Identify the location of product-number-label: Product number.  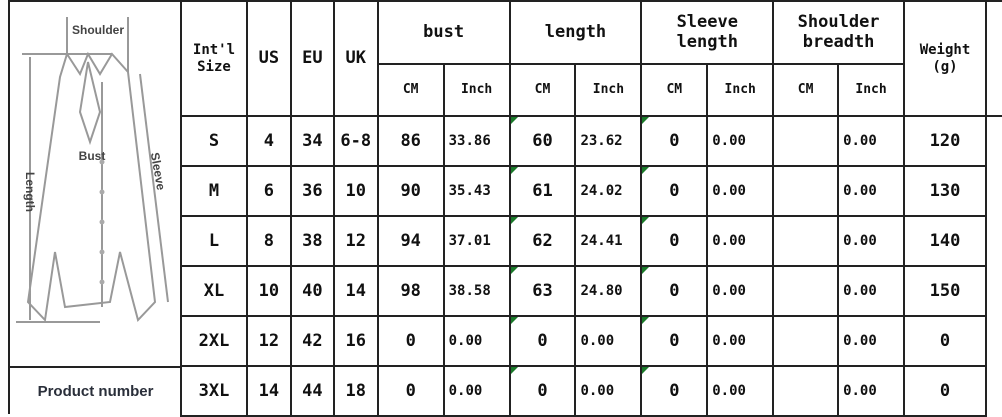
(94, 390).